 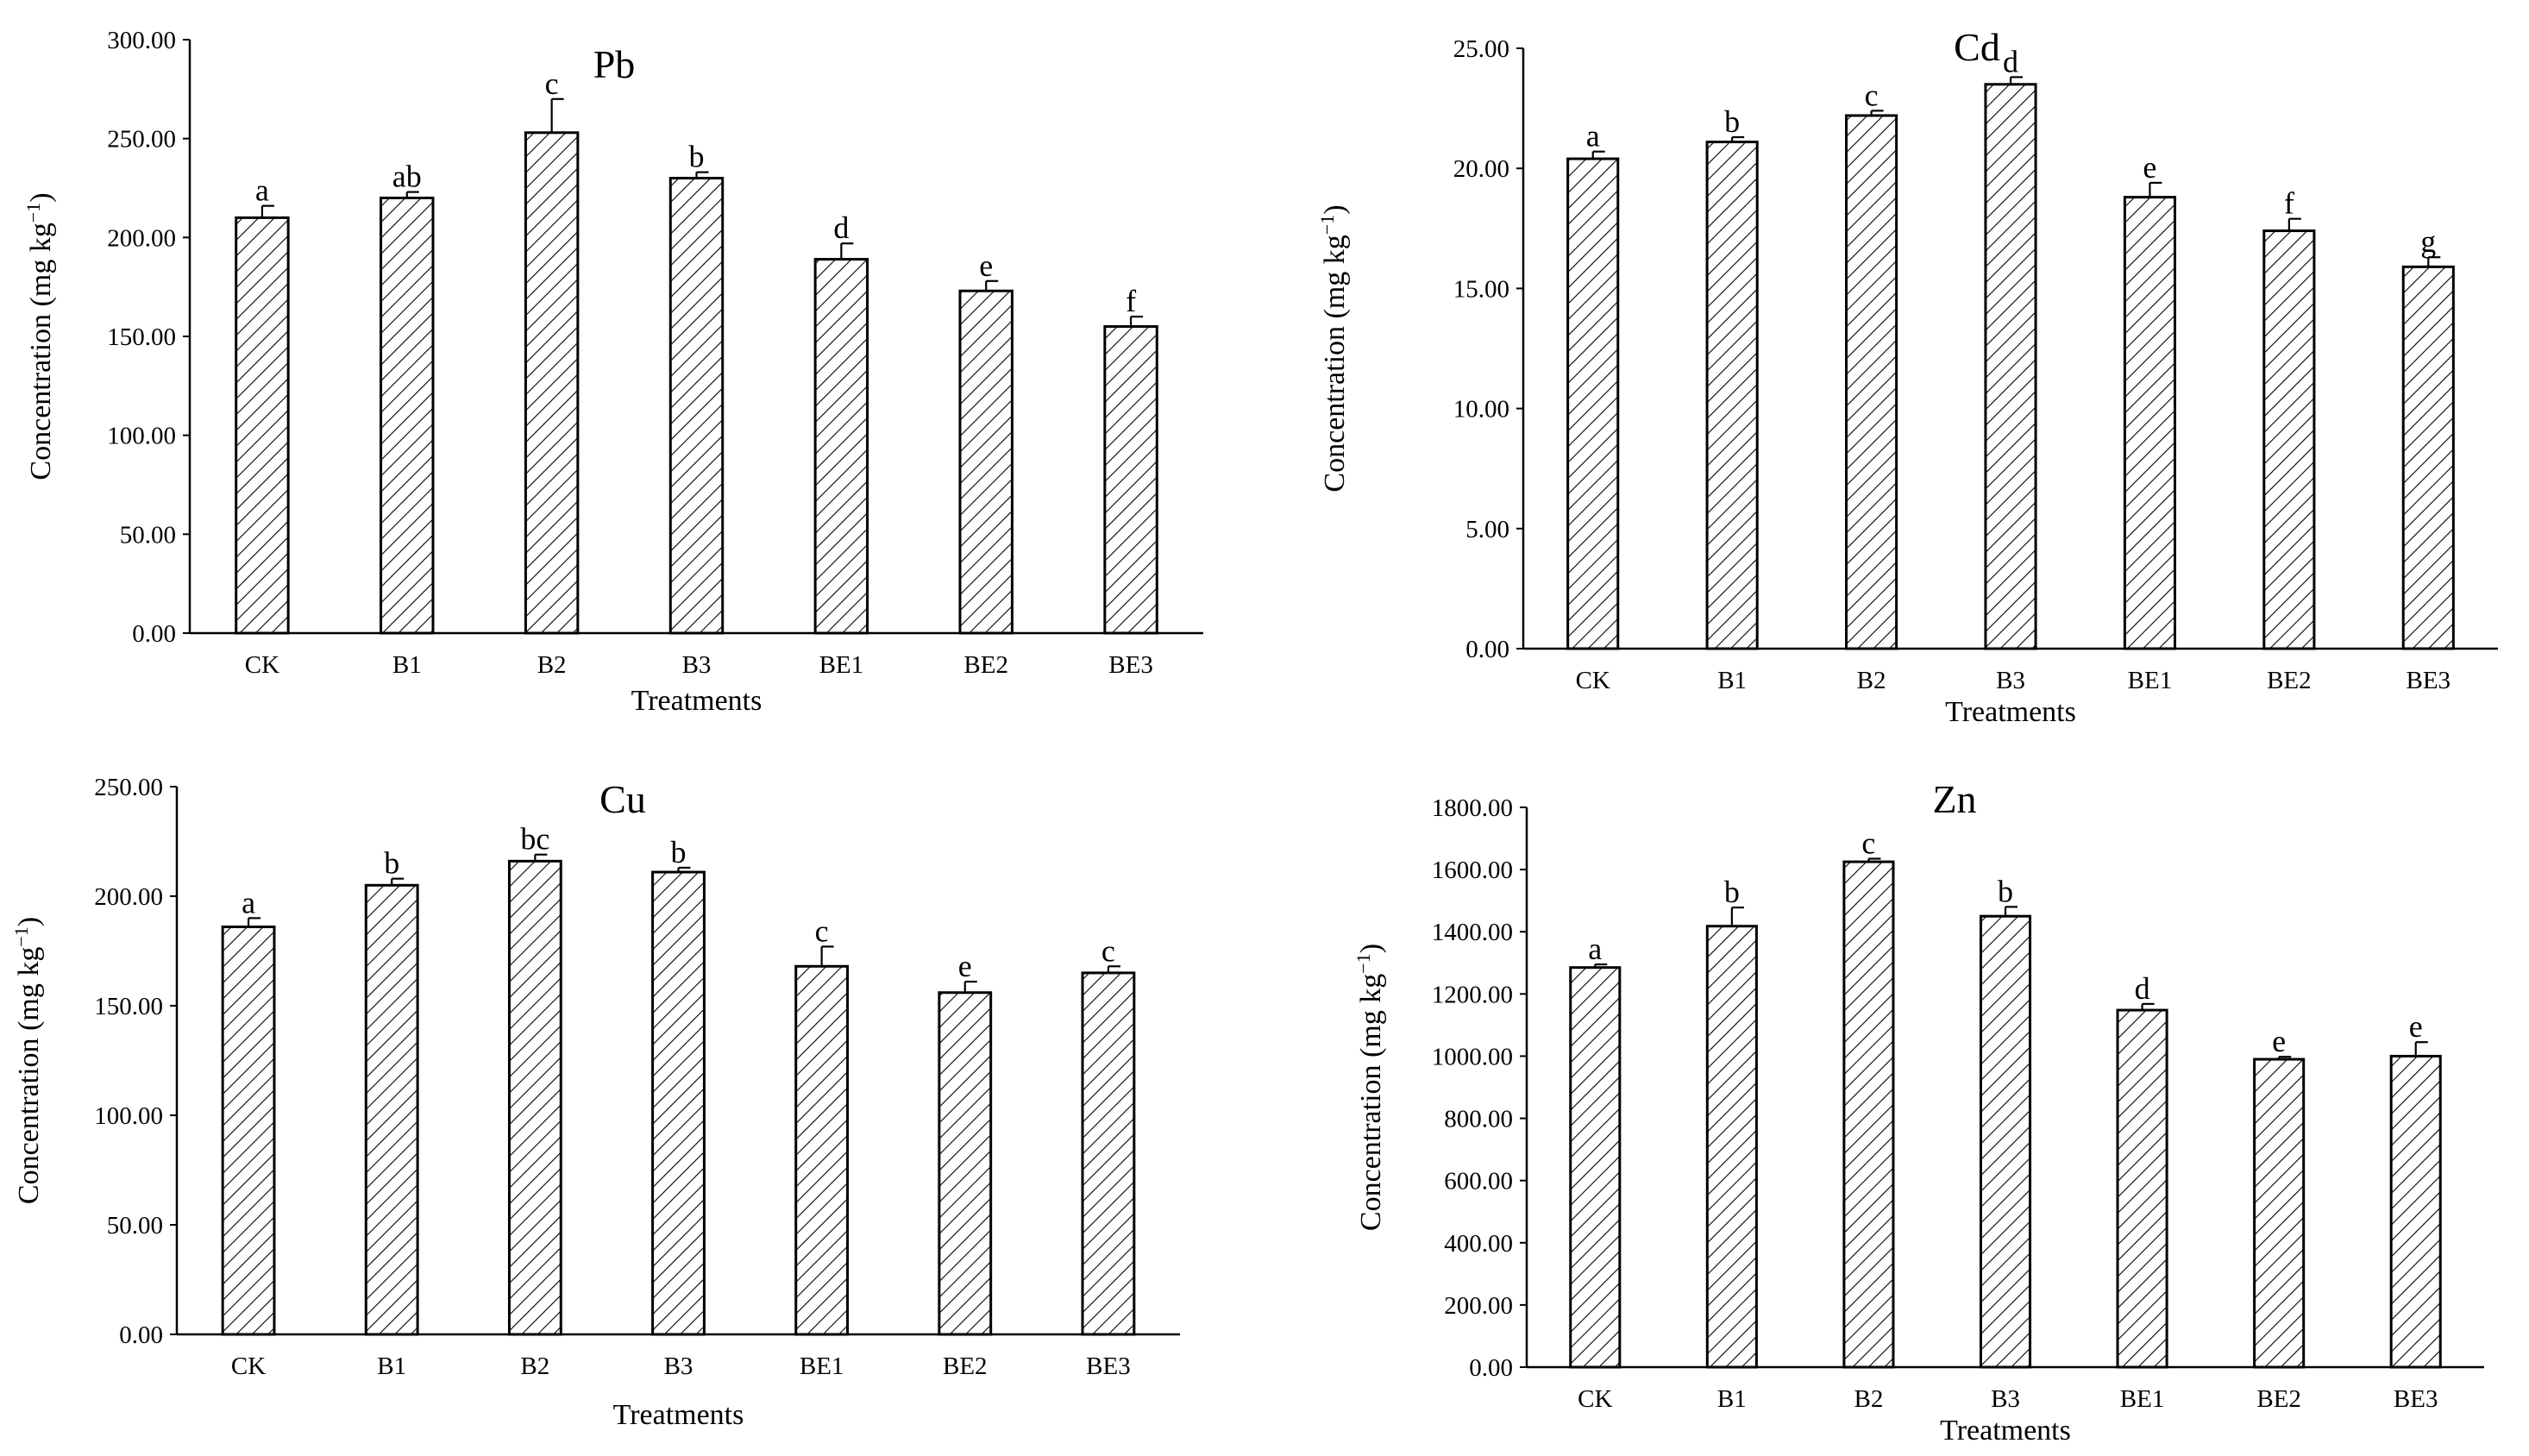 I want to click on y-tick-label: 5.00, so click(x=1487, y=530).